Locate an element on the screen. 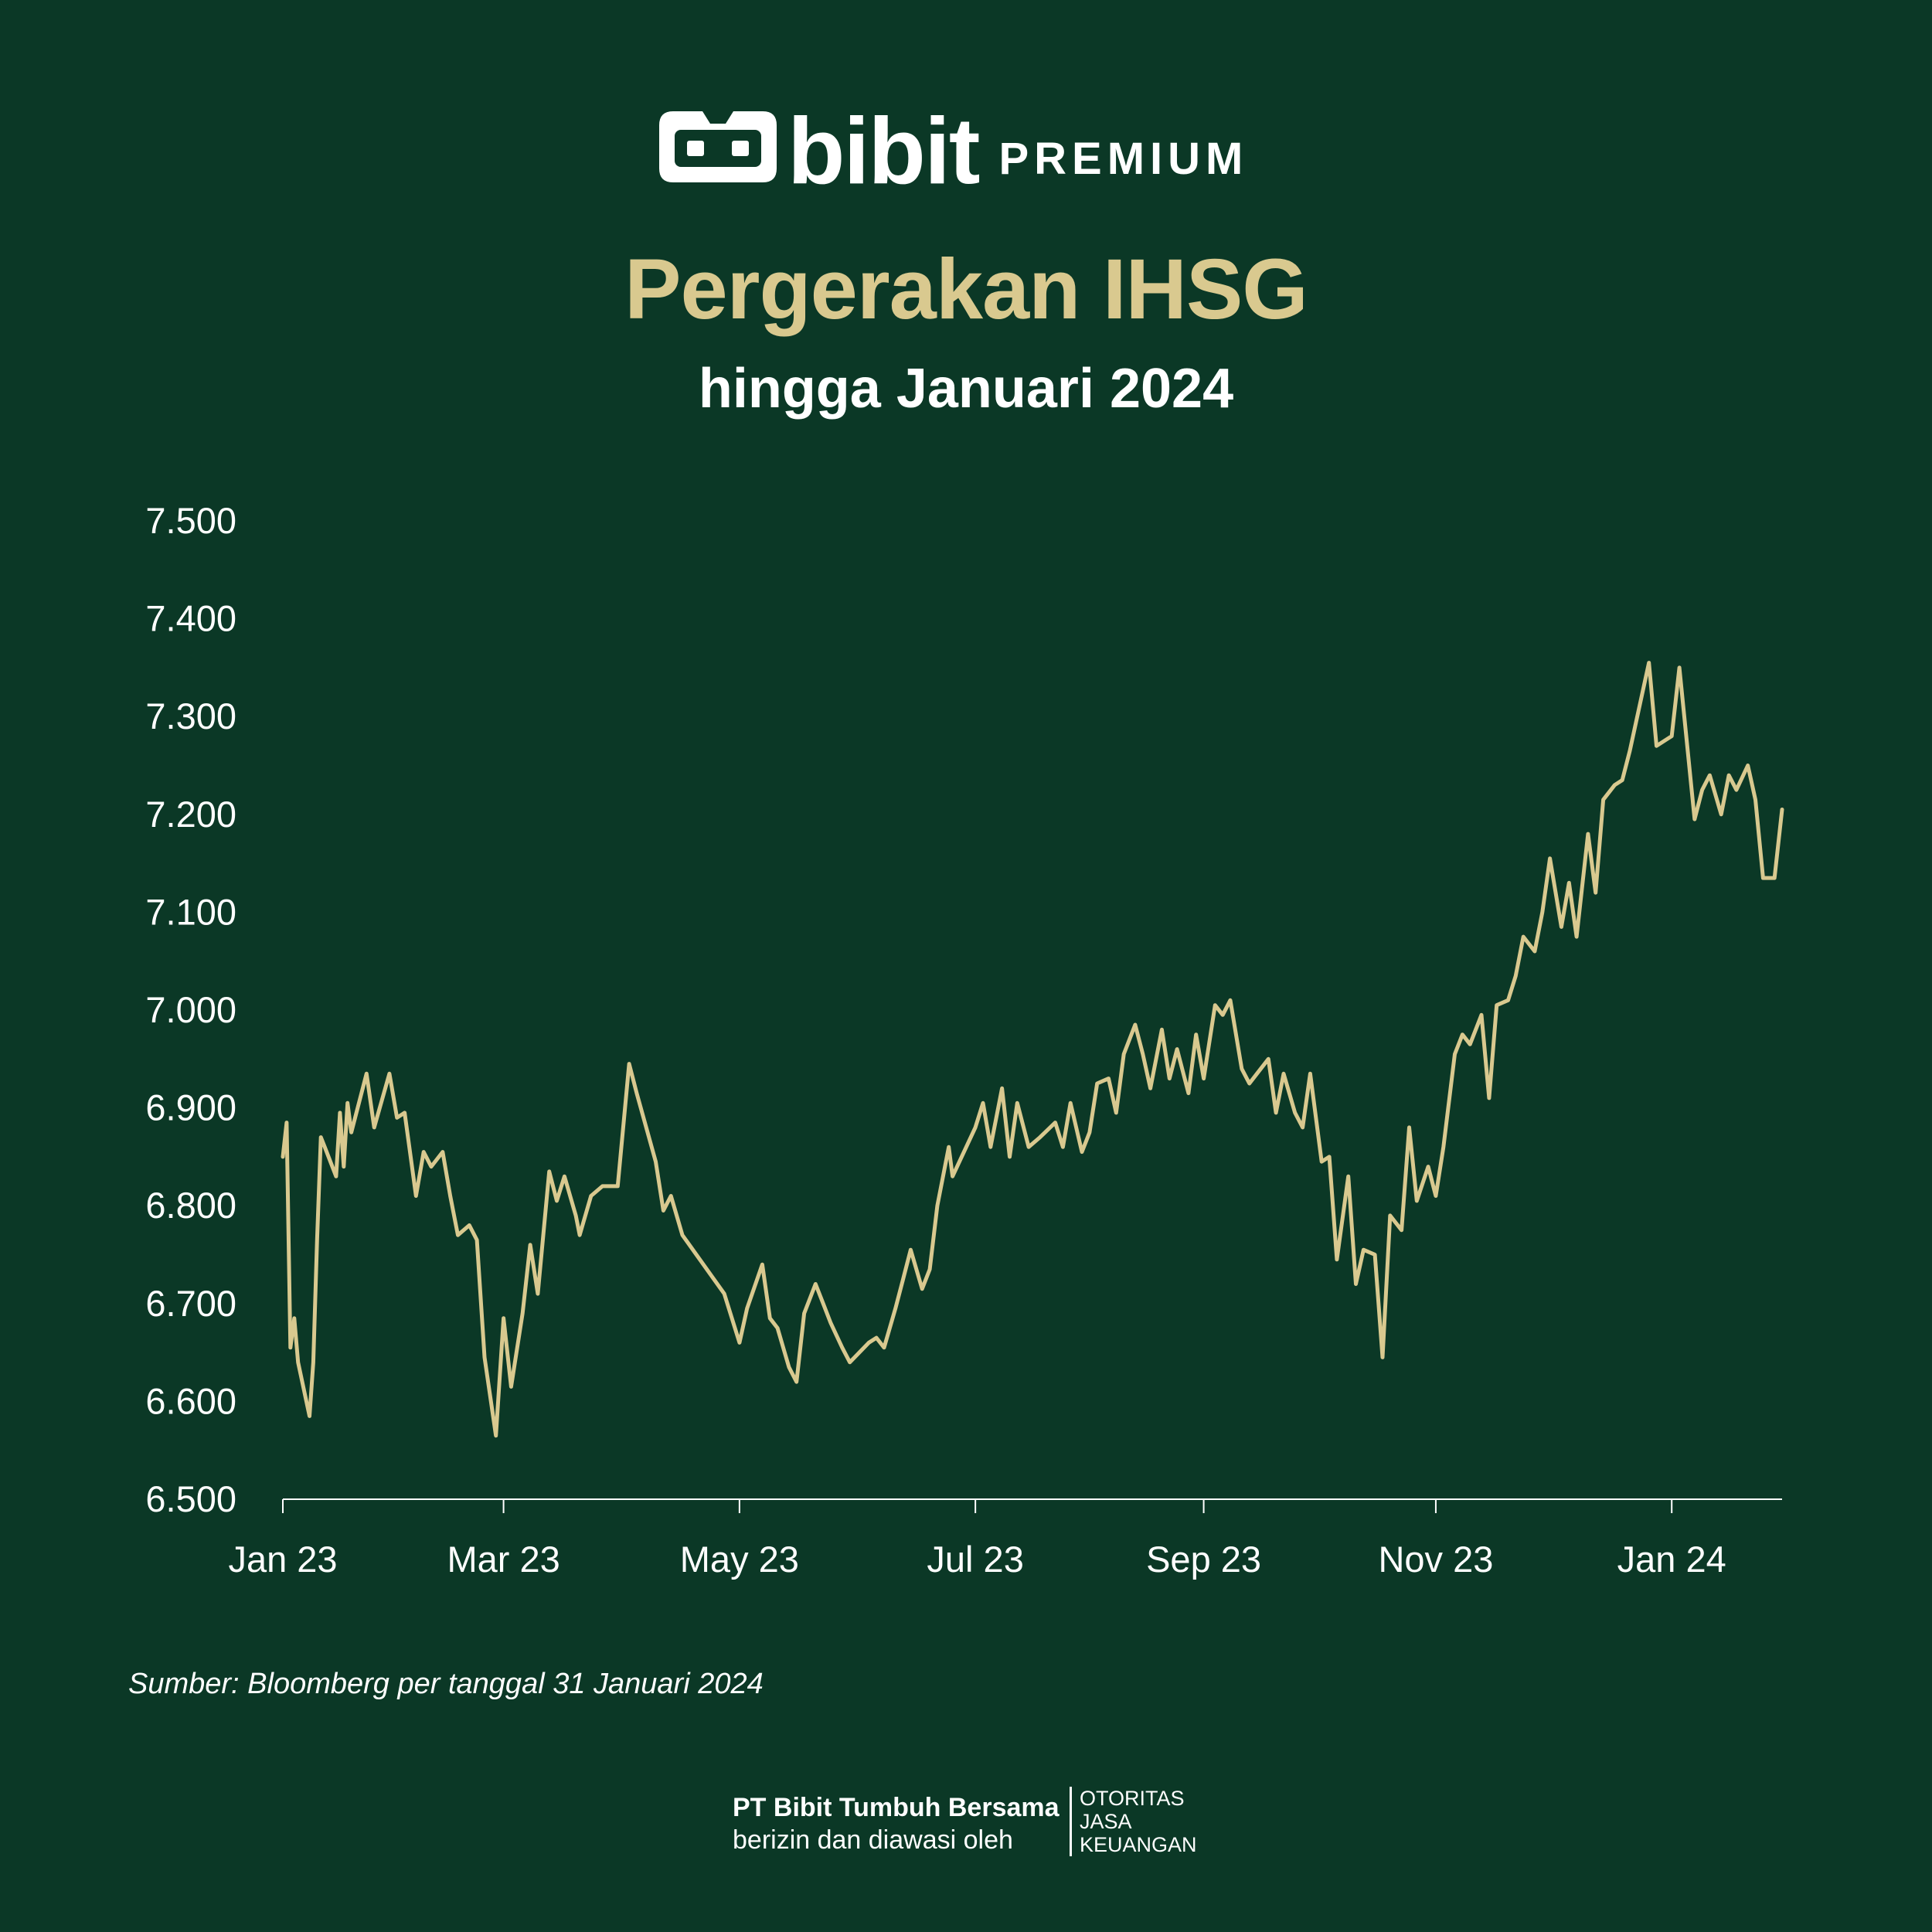 This screenshot has width=1932, height=1932. y-tick-label: 7.500 is located at coordinates (191, 521).